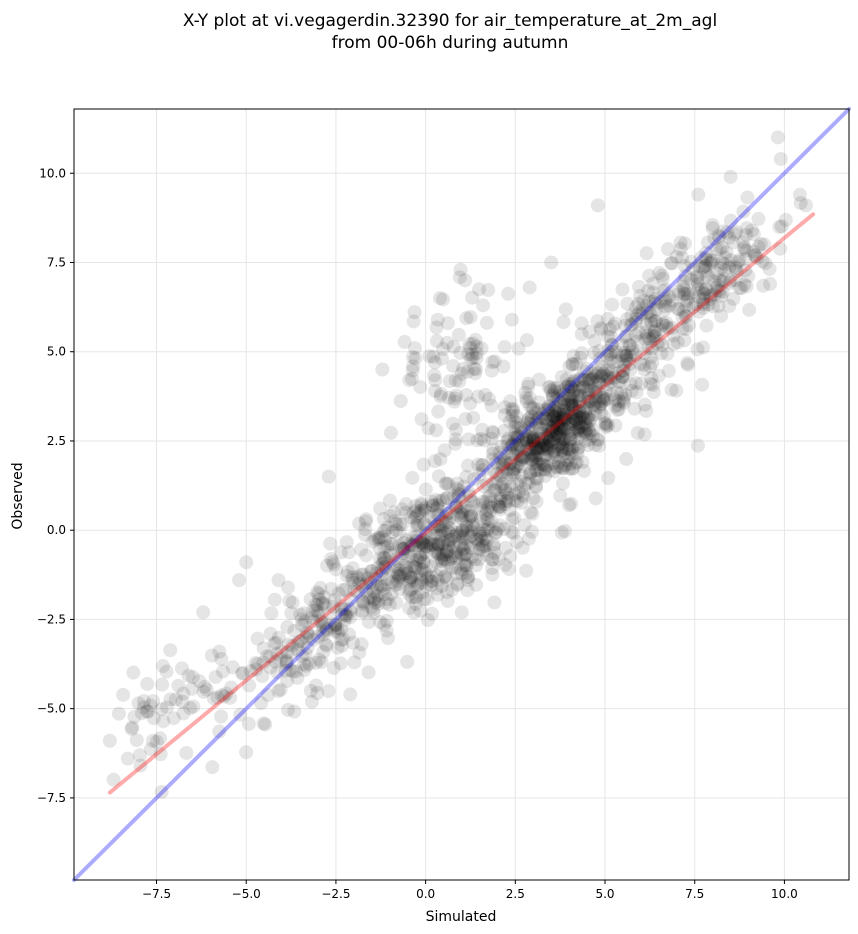  Describe the element at coordinates (55, 485) in the screenshot. I see `y-axis-ticks: −7.5−5.0−2.50.02.55.07.510.0` at that location.